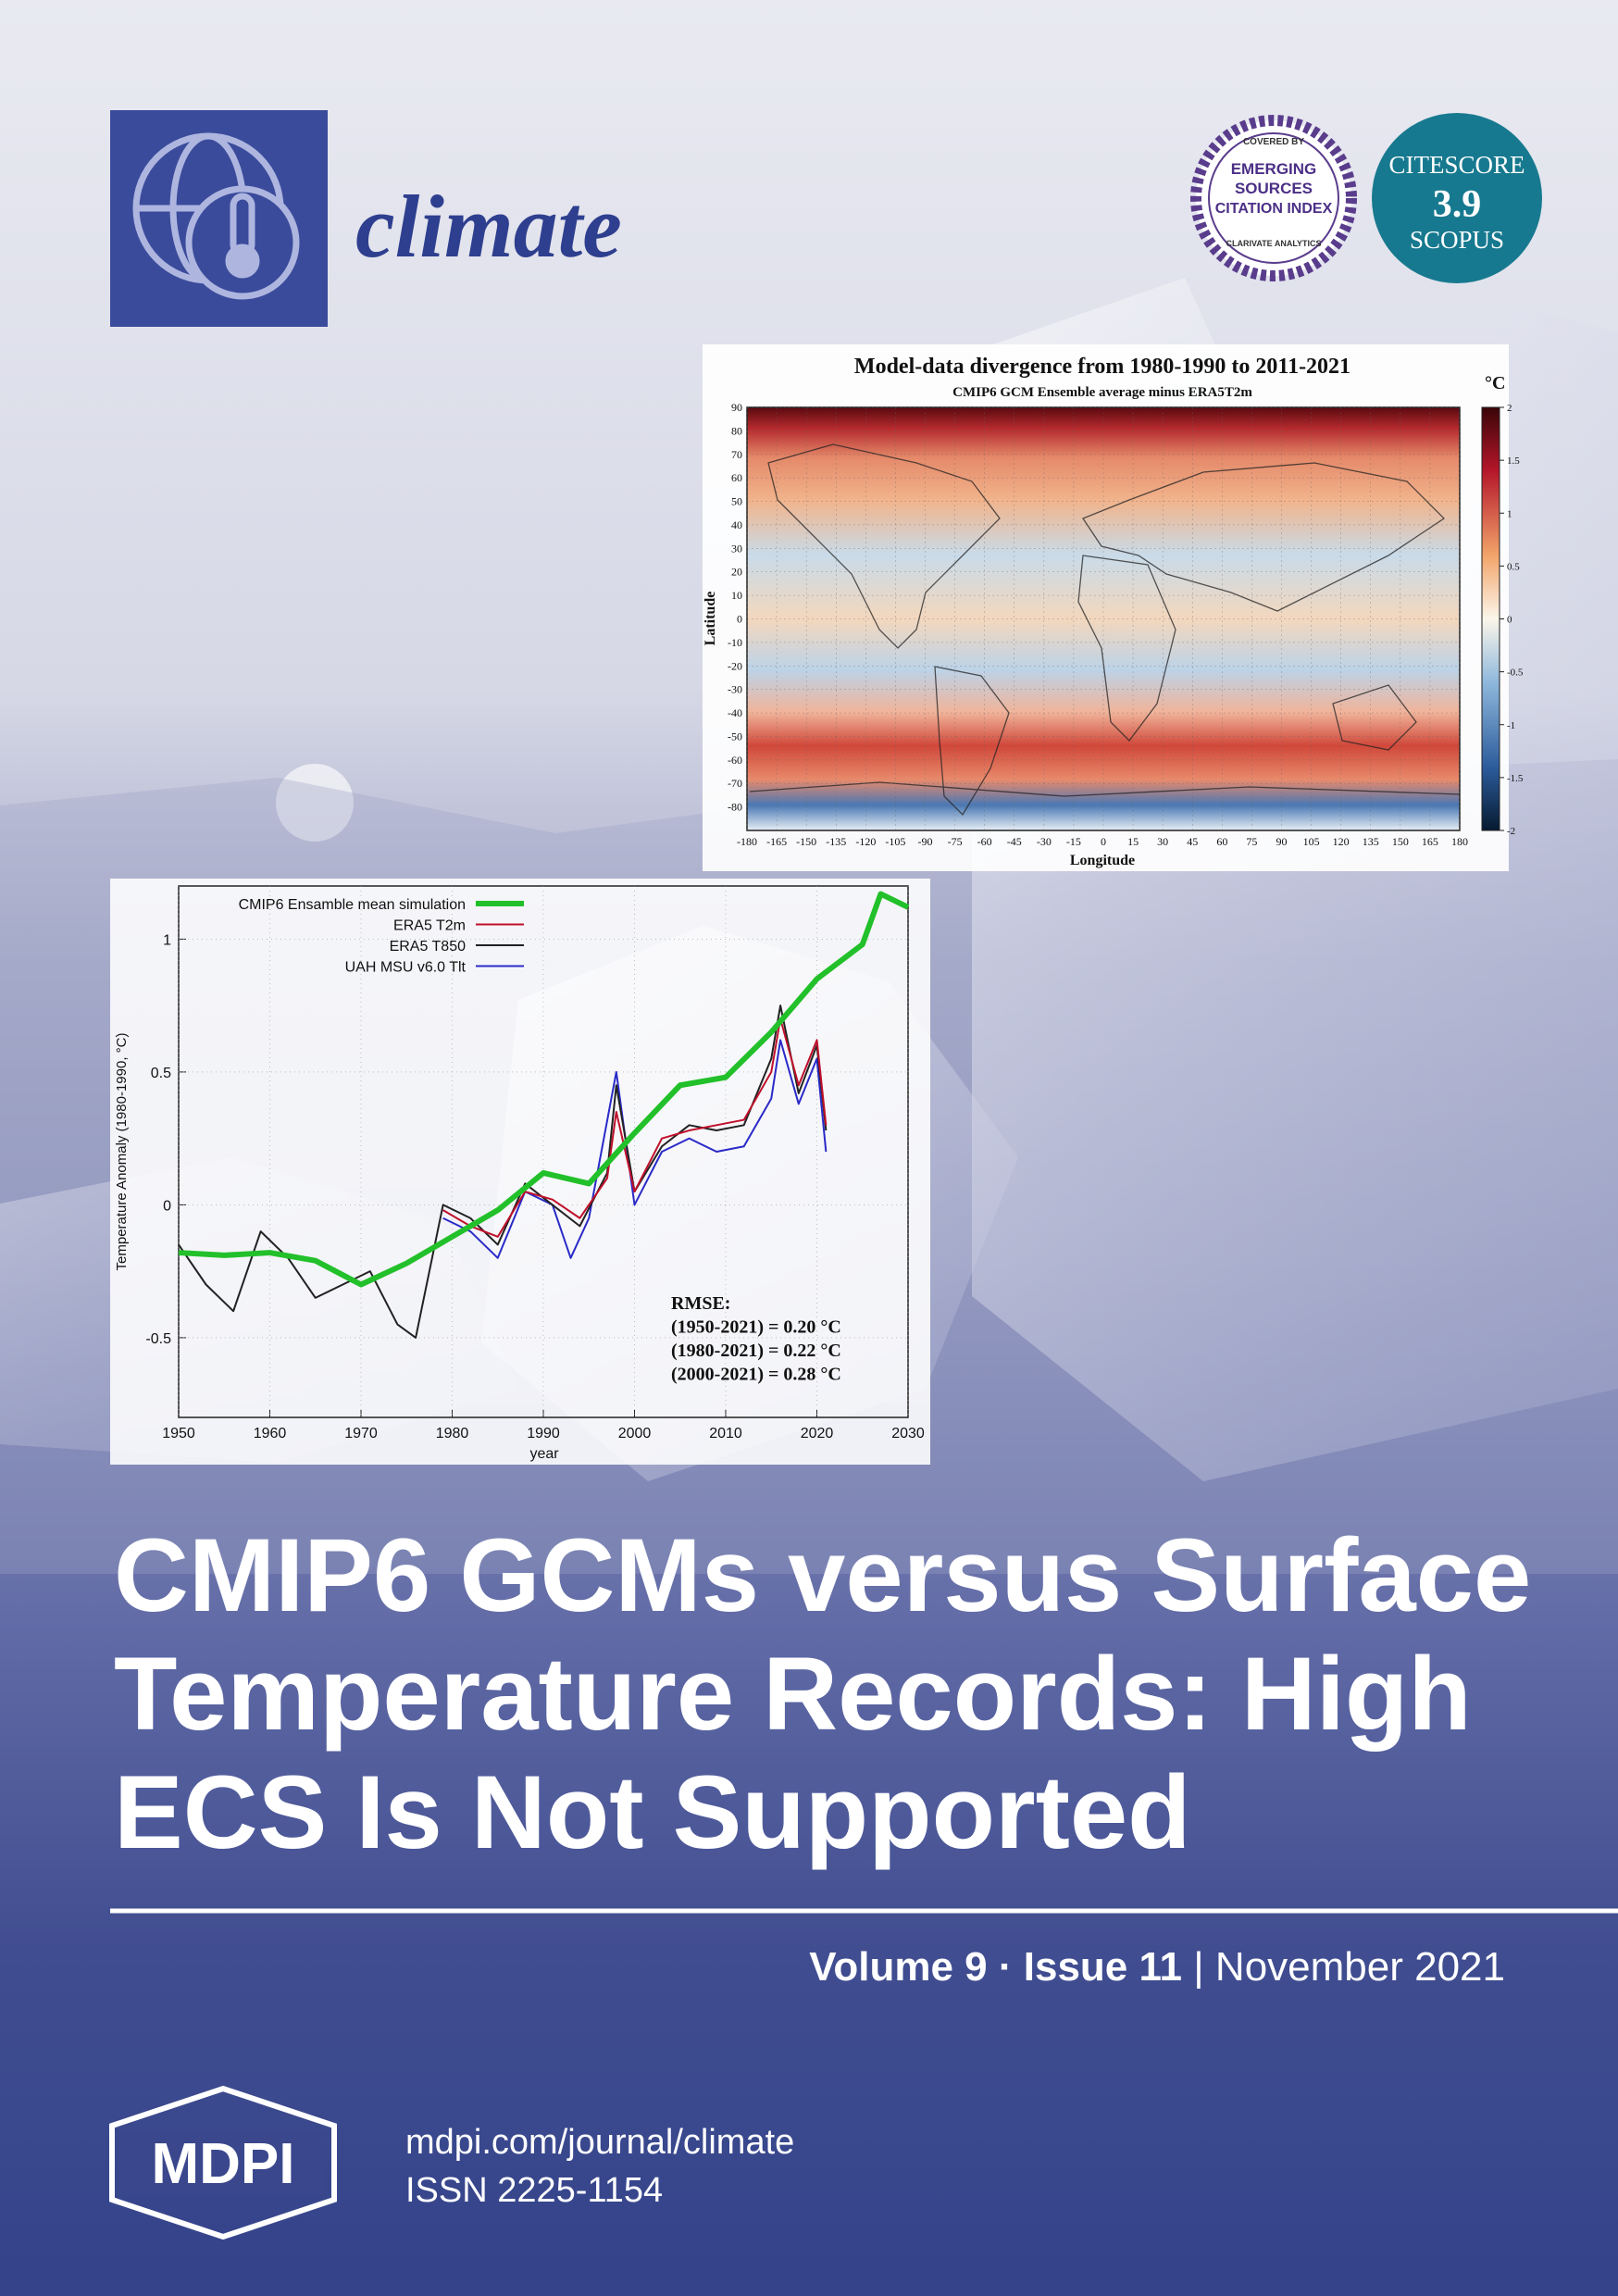  I want to click on y-tick-label: 70, so click(736, 454).